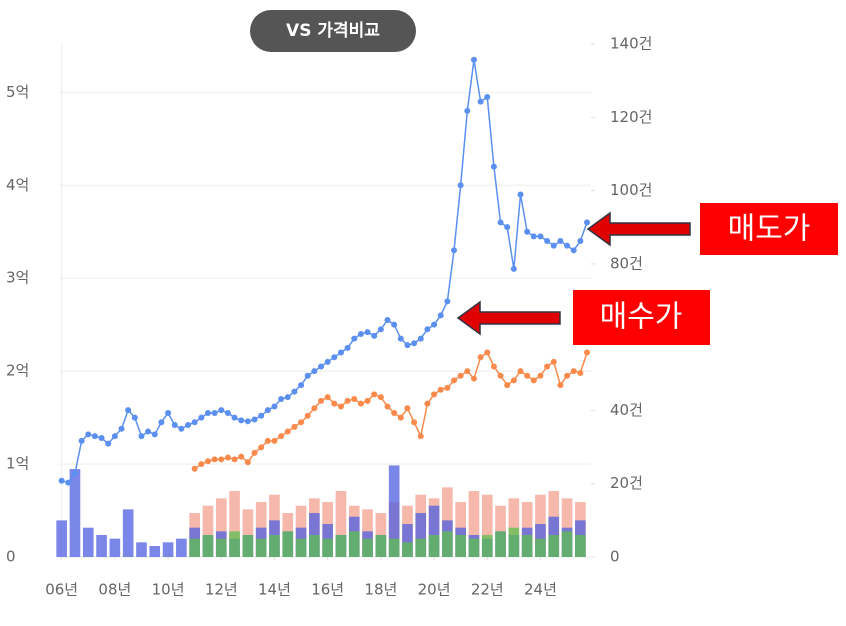 Image resolution: width=846 pixels, height=626 pixels. I want to click on y2-tick-label: 100건, so click(631, 190).